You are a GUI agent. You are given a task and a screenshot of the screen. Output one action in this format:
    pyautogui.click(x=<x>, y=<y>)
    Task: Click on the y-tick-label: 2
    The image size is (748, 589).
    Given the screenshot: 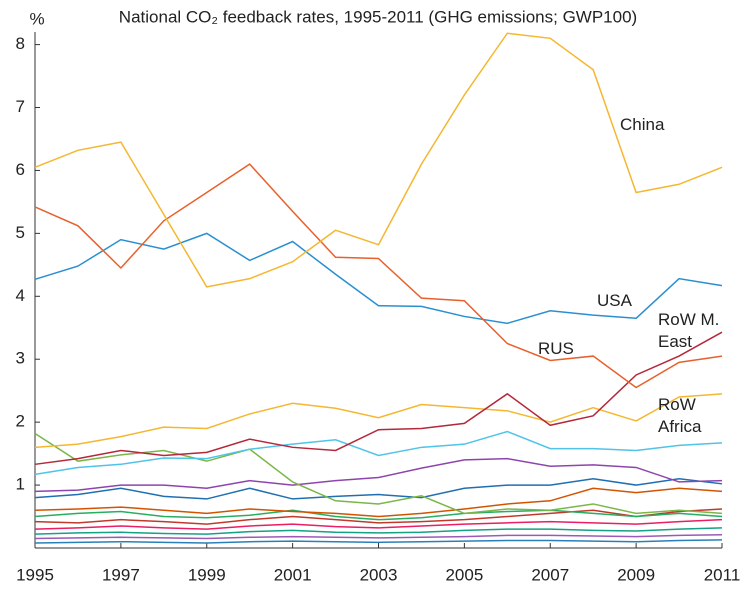 What is the action you would take?
    pyautogui.click(x=20, y=421)
    